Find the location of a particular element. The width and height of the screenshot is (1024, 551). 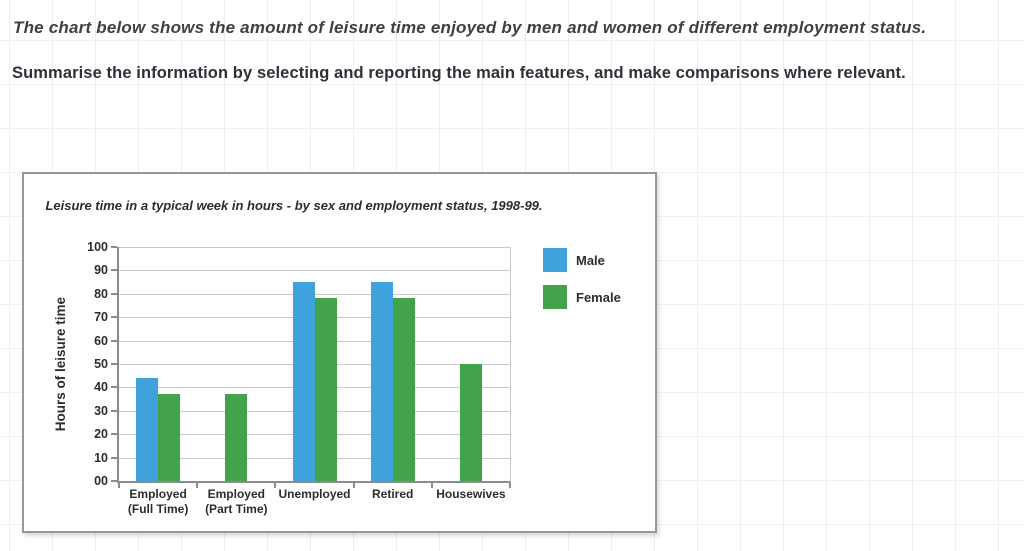

bar-male-retired is located at coordinates (381, 381).